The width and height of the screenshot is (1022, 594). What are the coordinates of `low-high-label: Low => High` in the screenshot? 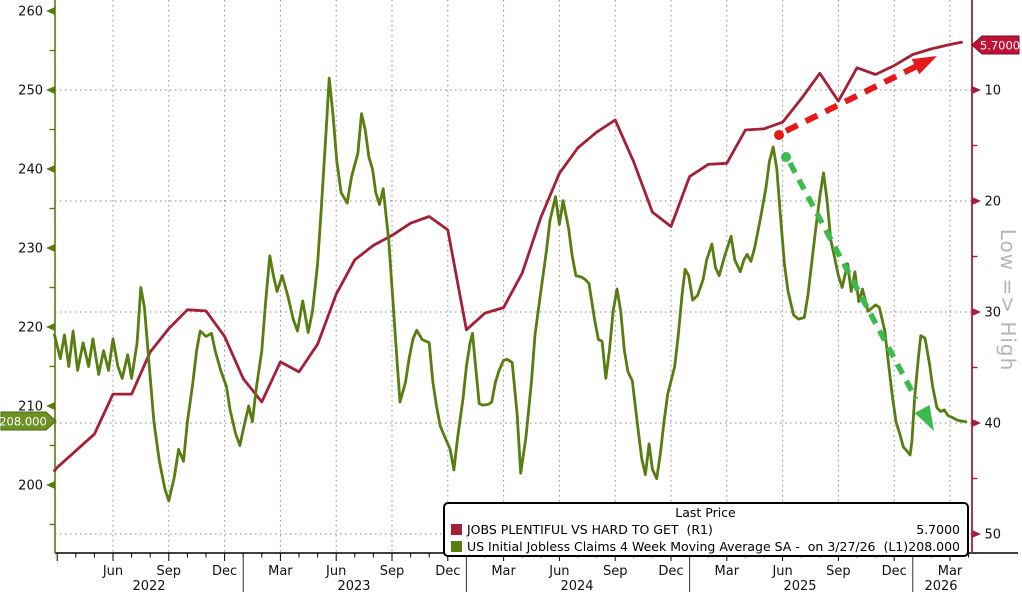 It's located at (1008, 300).